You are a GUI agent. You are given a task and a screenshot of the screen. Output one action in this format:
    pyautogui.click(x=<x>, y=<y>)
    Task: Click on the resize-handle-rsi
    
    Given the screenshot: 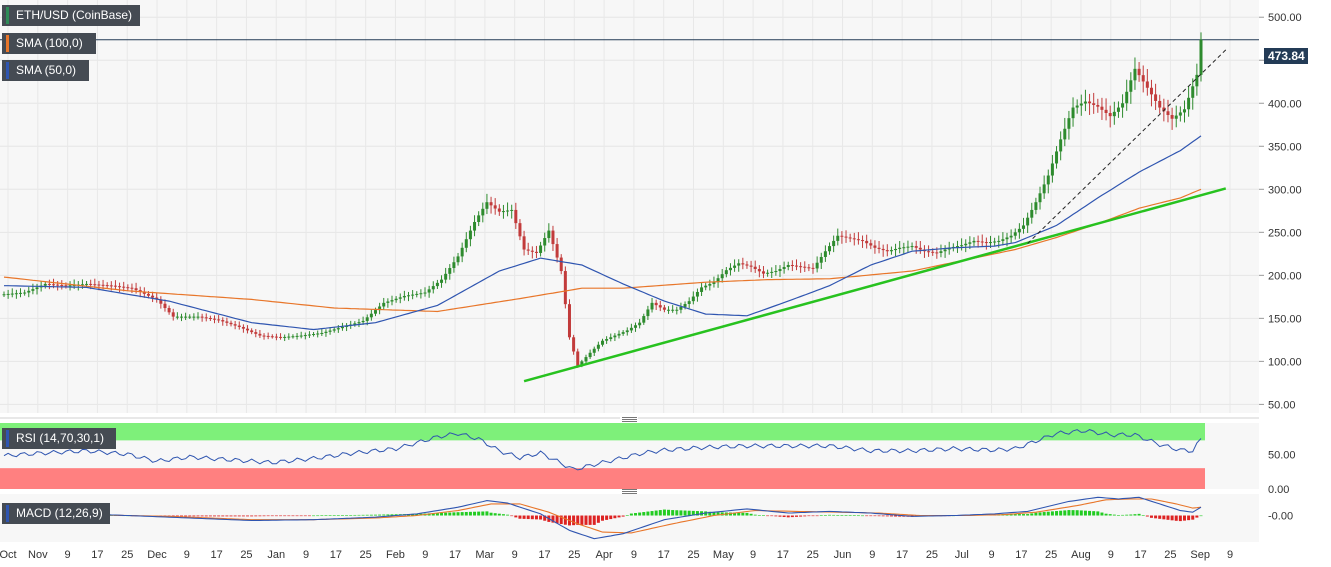 What is the action you would take?
    pyautogui.click(x=629, y=419)
    